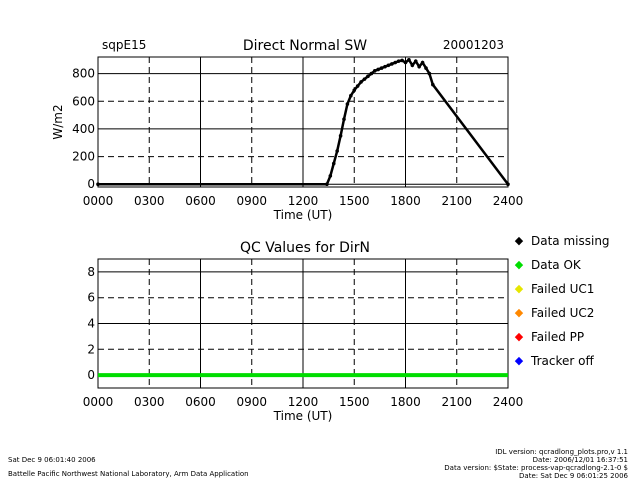  Describe the element at coordinates (58, 121) in the screenshot. I see `y-axis-label: W/m2` at that location.